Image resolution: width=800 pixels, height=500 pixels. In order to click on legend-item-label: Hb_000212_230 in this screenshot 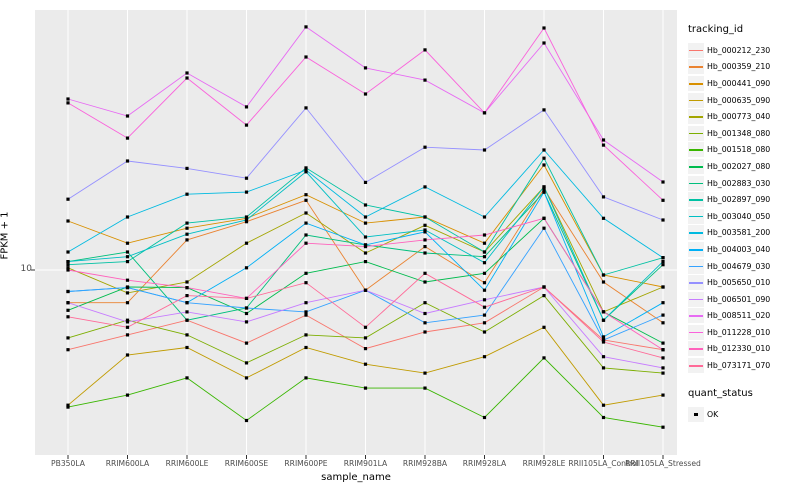, I will do `click(739, 50)`.